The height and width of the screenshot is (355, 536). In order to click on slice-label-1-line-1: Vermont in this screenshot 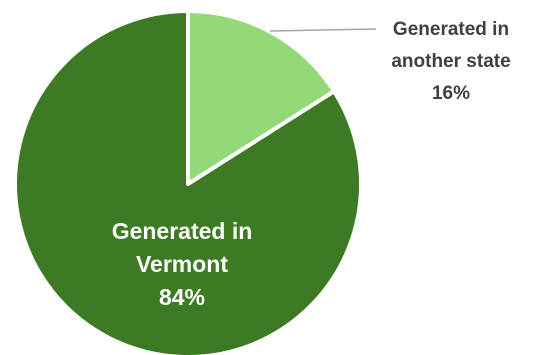, I will do `click(182, 264)`.